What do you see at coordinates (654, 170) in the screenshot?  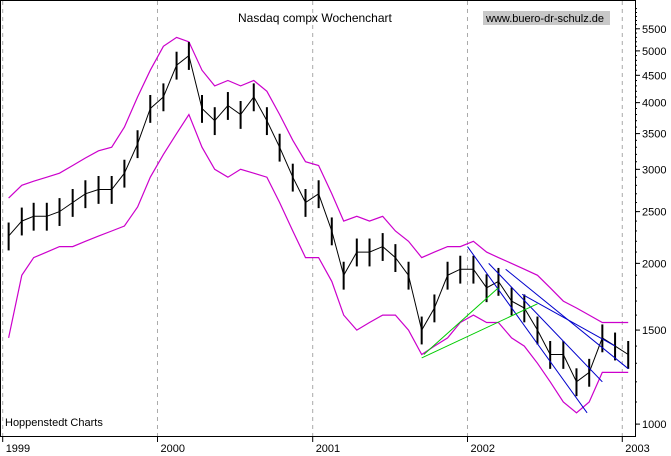 I see `y-tick-label: 3000` at bounding box center [654, 170].